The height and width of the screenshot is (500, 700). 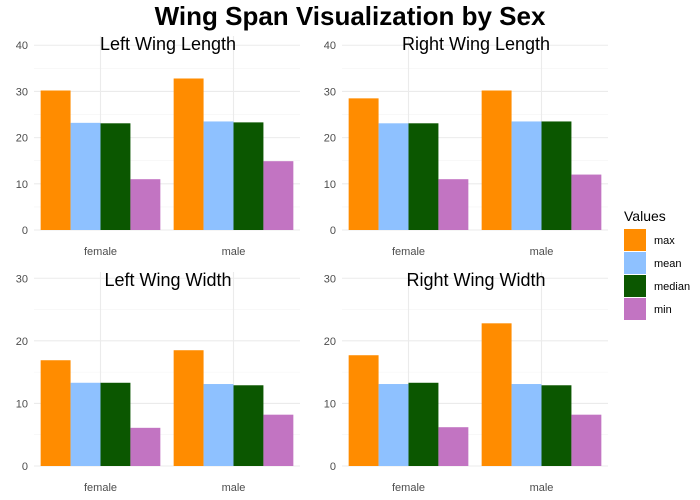 I want to click on panel-title: Left Wing Width, so click(x=167, y=280).